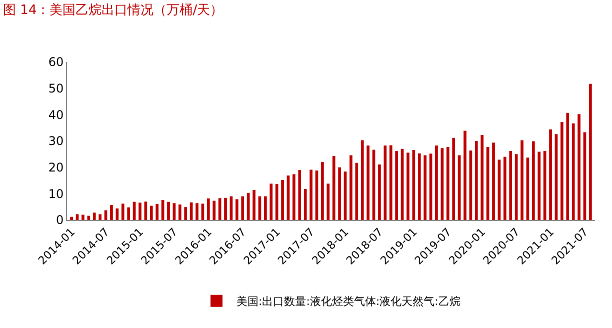 The width and height of the screenshot is (612, 328). What do you see at coordinates (56, 141) in the screenshot?
I see `y-tick-label: 30` at bounding box center [56, 141].